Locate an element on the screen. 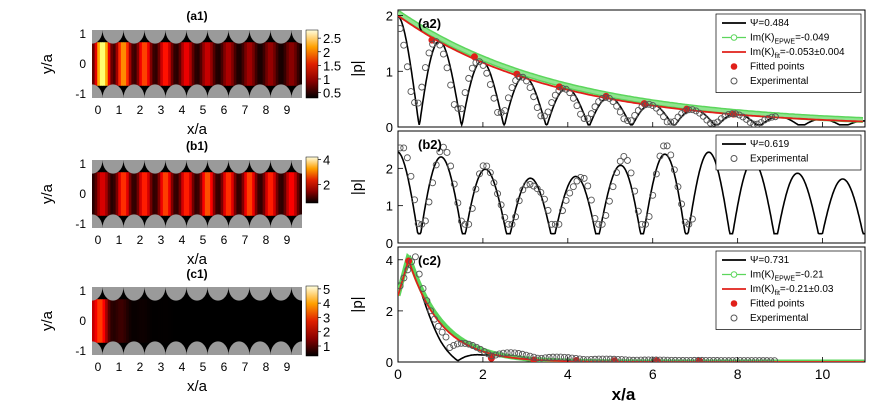 The height and width of the screenshot is (409, 883). x-tick-label: 7 is located at coordinates (245, 110).